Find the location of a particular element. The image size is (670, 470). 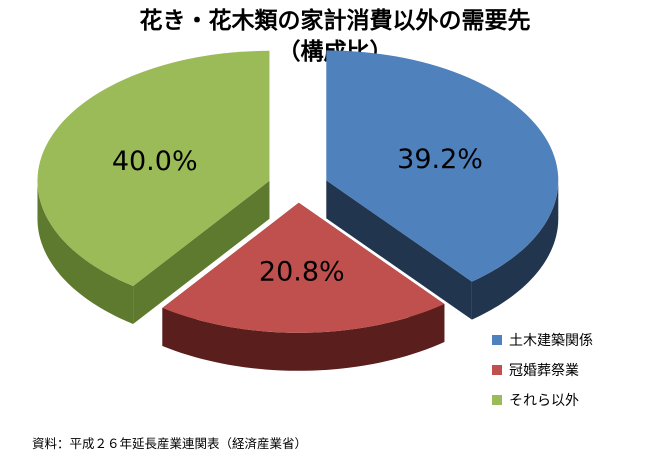

legend-label-2: 冠婚葬祭業 is located at coordinates (544, 371).